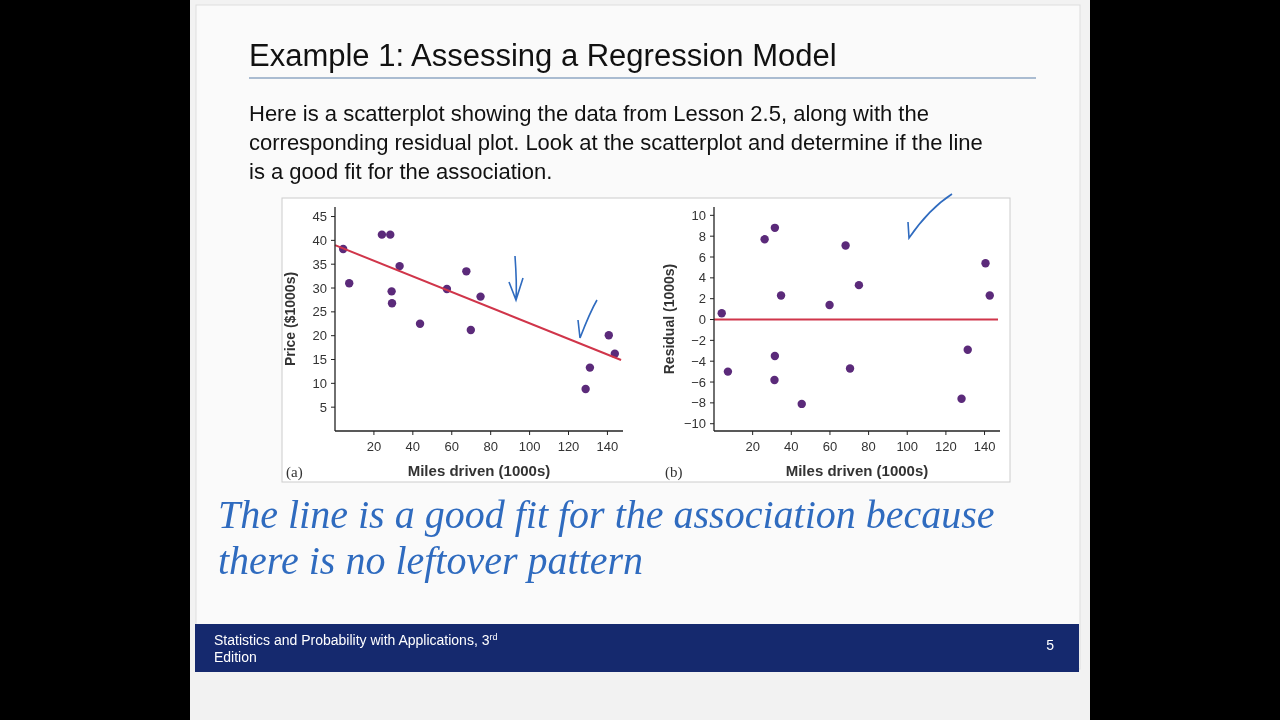  What do you see at coordinates (616, 142) in the screenshot?
I see `chart-subtitle: Here is a scatterplot showing the data from Lesson 2.5, along with the corresponding residual plot. Look at the scatterplot and determine if the line is a good fit for the association.` at bounding box center [616, 142].